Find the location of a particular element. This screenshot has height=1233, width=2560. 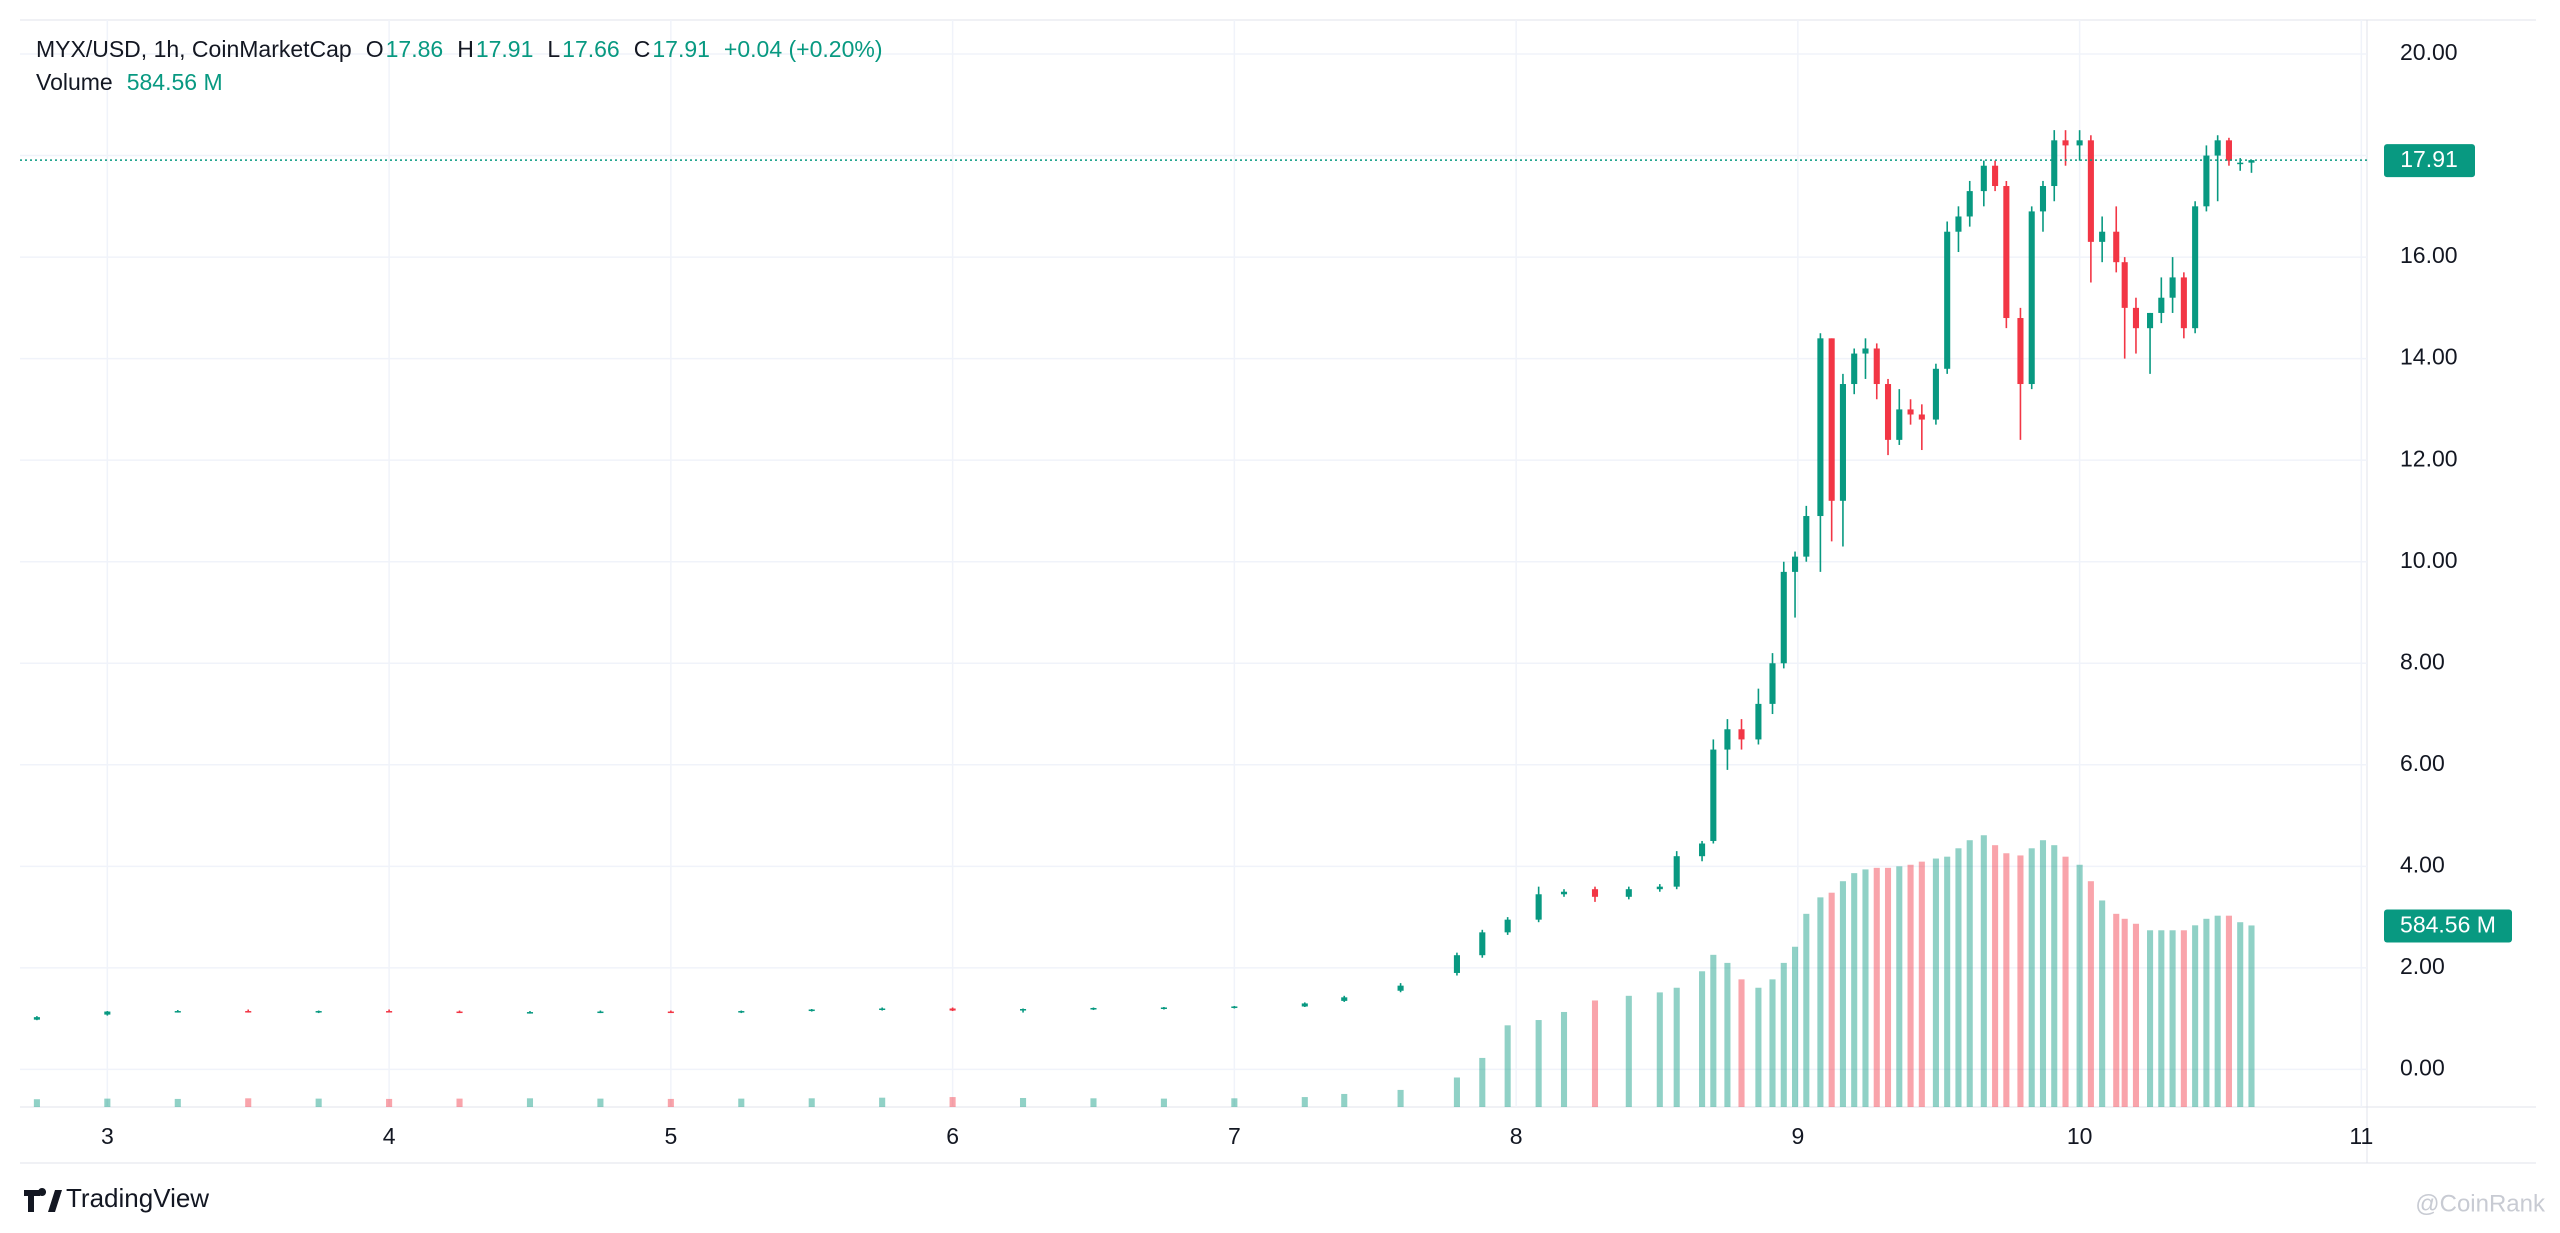

symbol-title: MYX/USD, 1h, CoinMarketCap is located at coordinates (194, 49).